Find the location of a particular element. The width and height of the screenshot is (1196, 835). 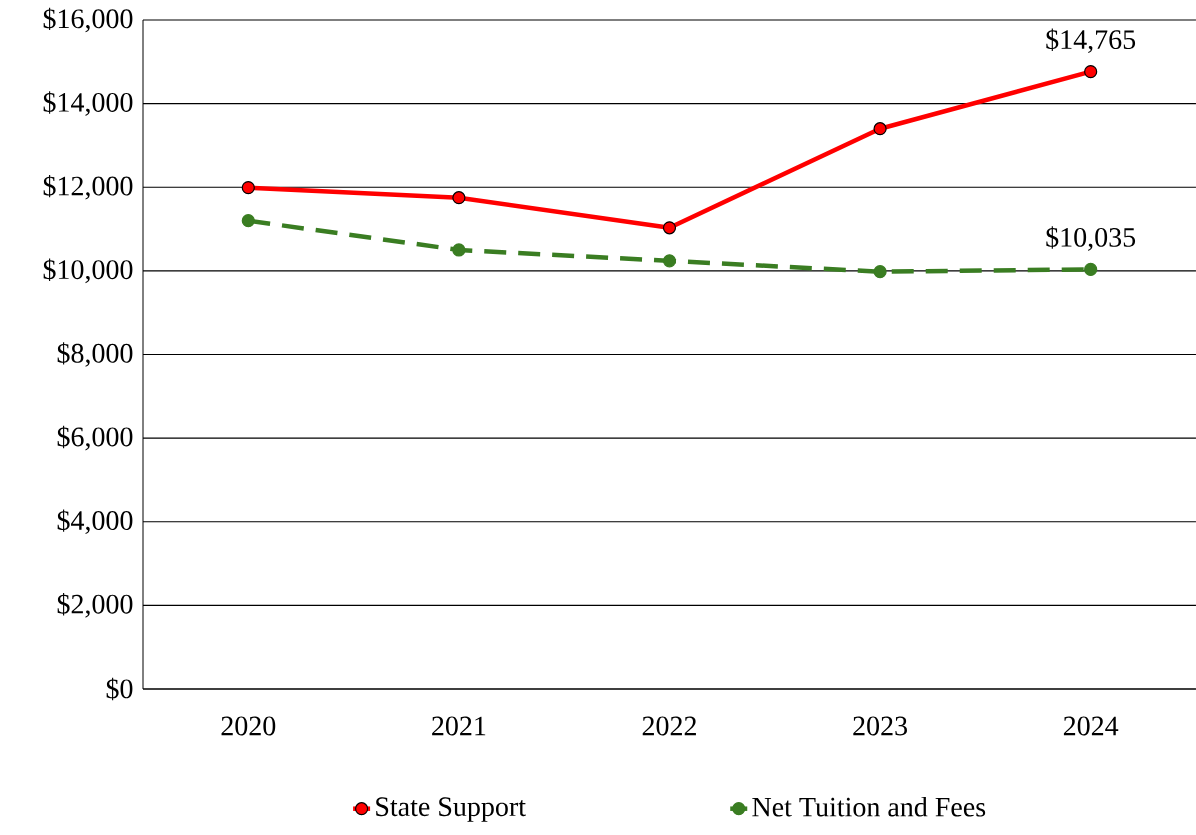

x-tick-label: 2023 is located at coordinates (880, 726).